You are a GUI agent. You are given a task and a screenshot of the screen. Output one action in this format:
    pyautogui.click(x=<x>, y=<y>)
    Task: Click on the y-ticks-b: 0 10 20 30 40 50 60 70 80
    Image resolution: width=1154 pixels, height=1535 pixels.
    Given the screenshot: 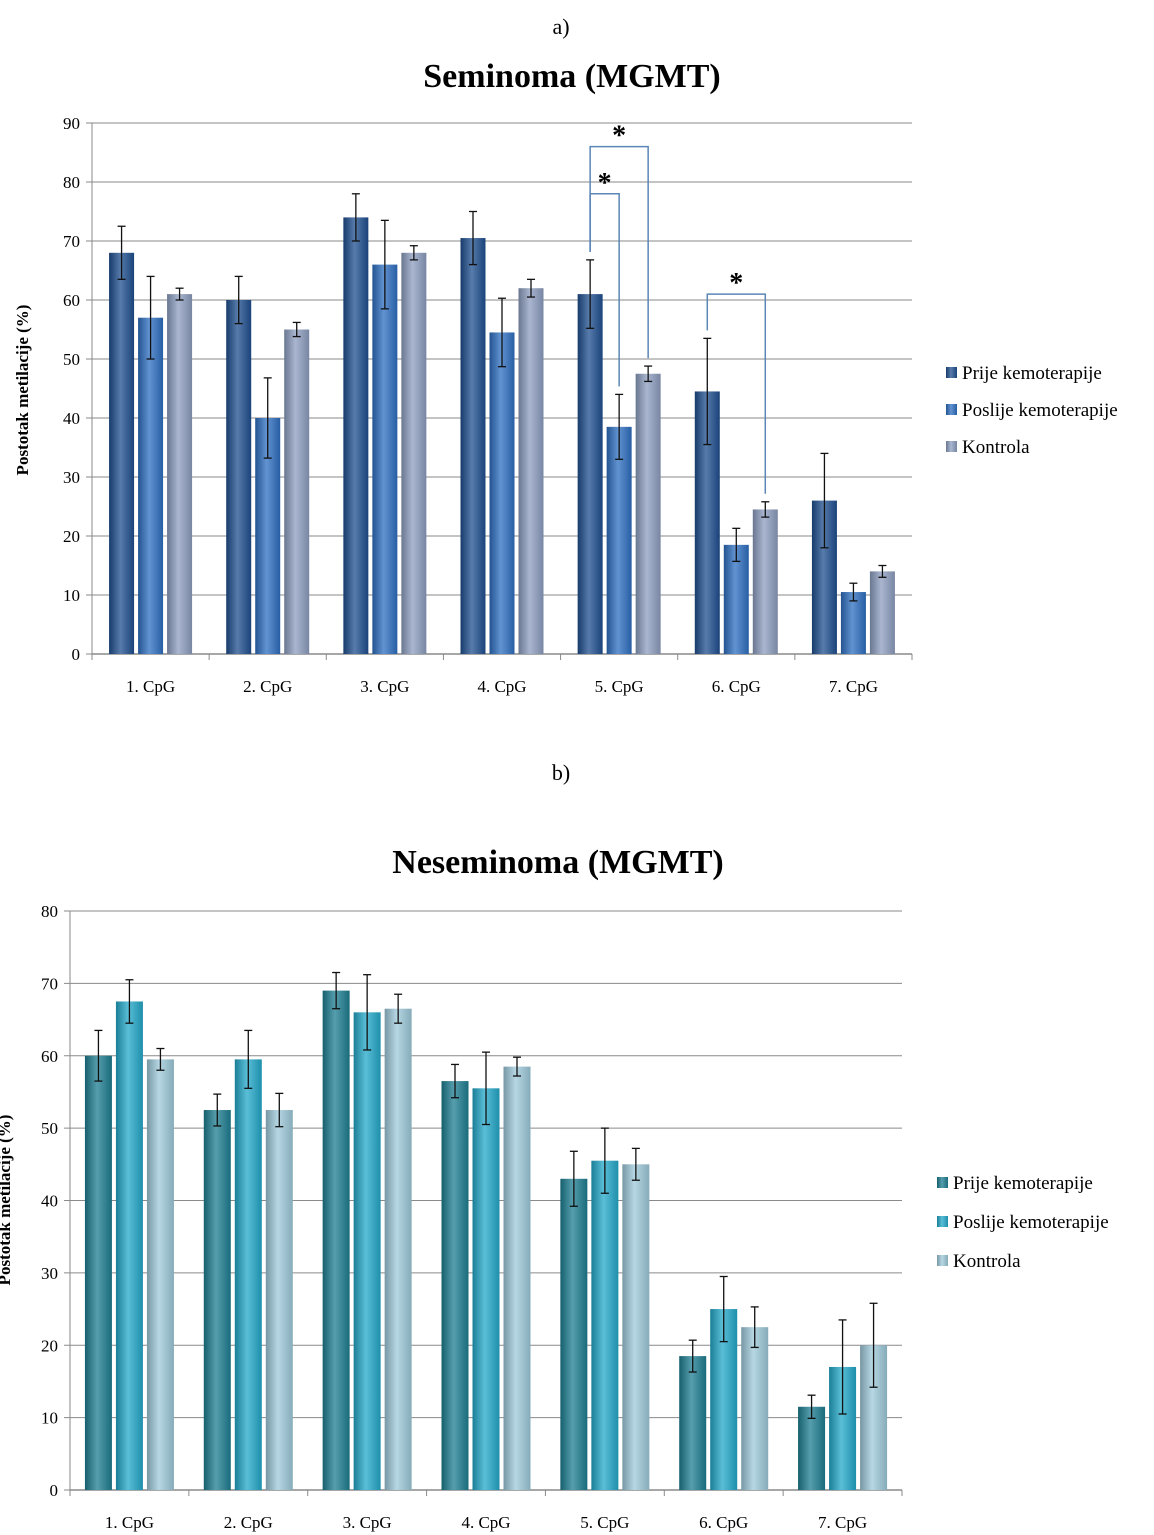 What is the action you would take?
    pyautogui.click(x=55, y=1201)
    